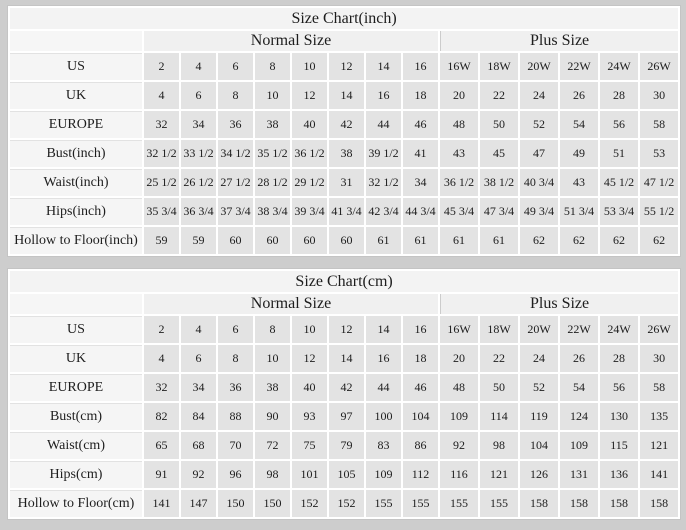 This screenshot has height=530, width=686. Describe the element at coordinates (579, 416) in the screenshot. I see `size-value-cell: 124` at that location.